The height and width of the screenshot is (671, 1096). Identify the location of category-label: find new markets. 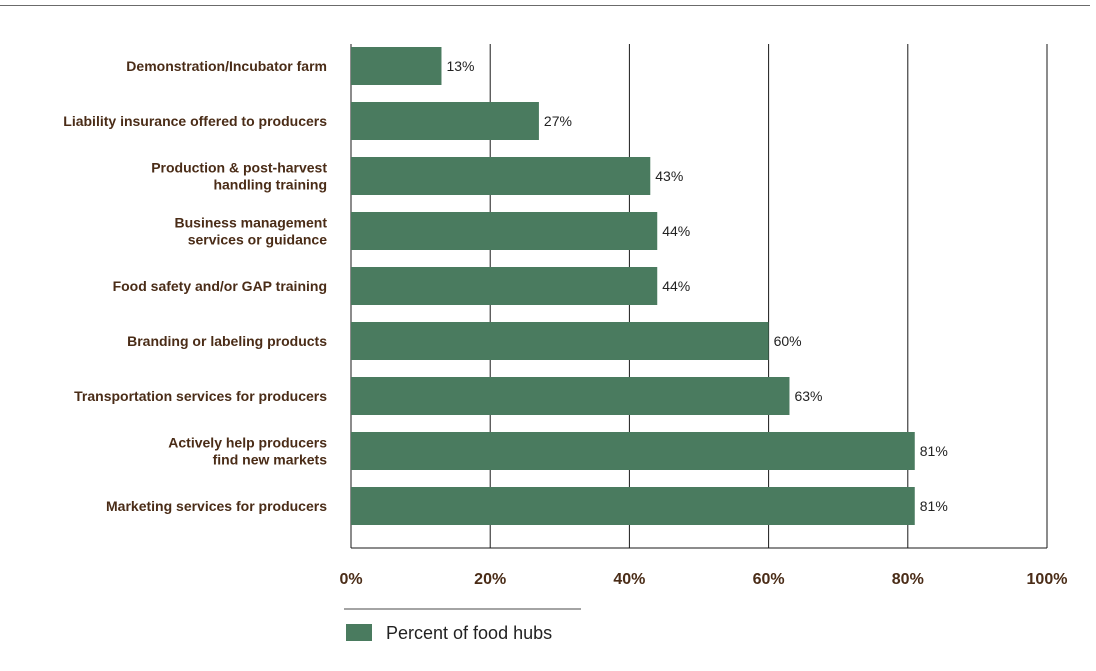
(270, 460).